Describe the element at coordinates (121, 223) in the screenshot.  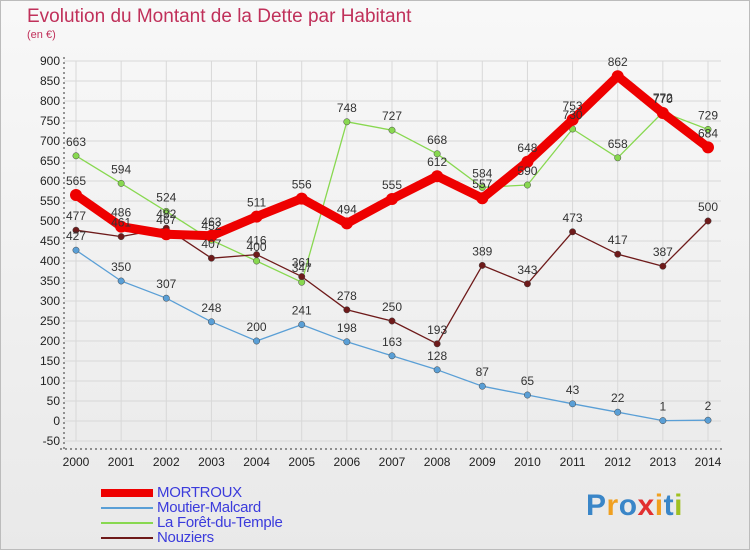
I see `data-label: 461` at that location.